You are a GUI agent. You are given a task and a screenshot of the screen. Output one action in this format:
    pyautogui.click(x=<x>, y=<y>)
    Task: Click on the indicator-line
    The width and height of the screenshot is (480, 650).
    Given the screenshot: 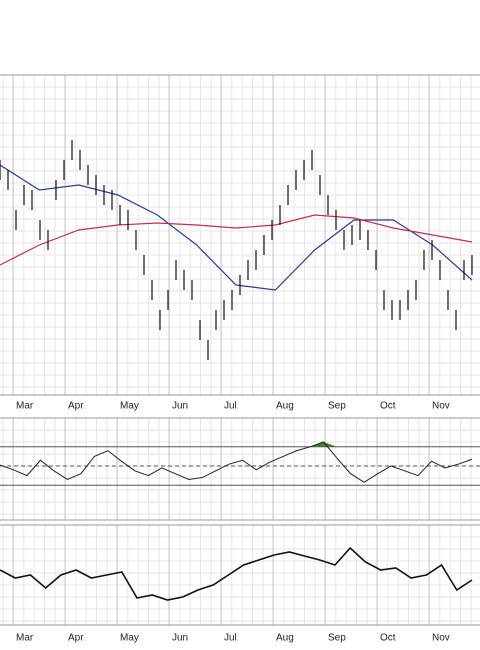 What is the action you would take?
    pyautogui.click(x=236, y=573)
    